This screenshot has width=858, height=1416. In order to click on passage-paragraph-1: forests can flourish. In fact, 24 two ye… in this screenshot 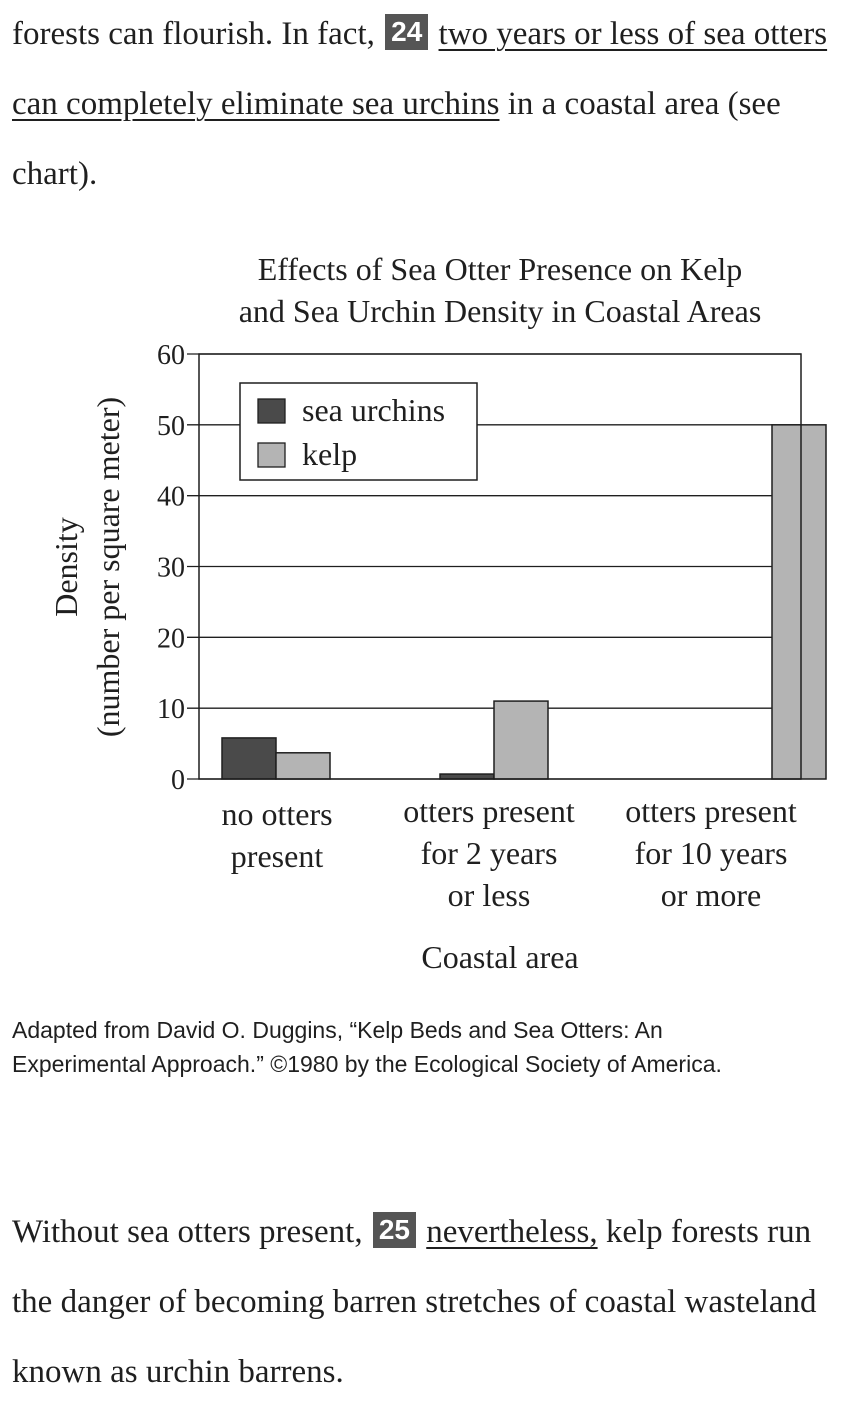, I will do `click(430, 104)`.